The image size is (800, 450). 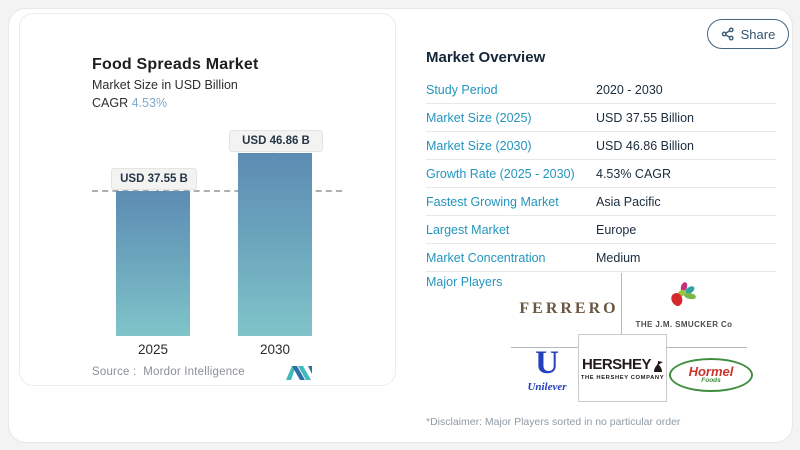 I want to click on chart-cagr: CAGR 4.53%, so click(x=129, y=103).